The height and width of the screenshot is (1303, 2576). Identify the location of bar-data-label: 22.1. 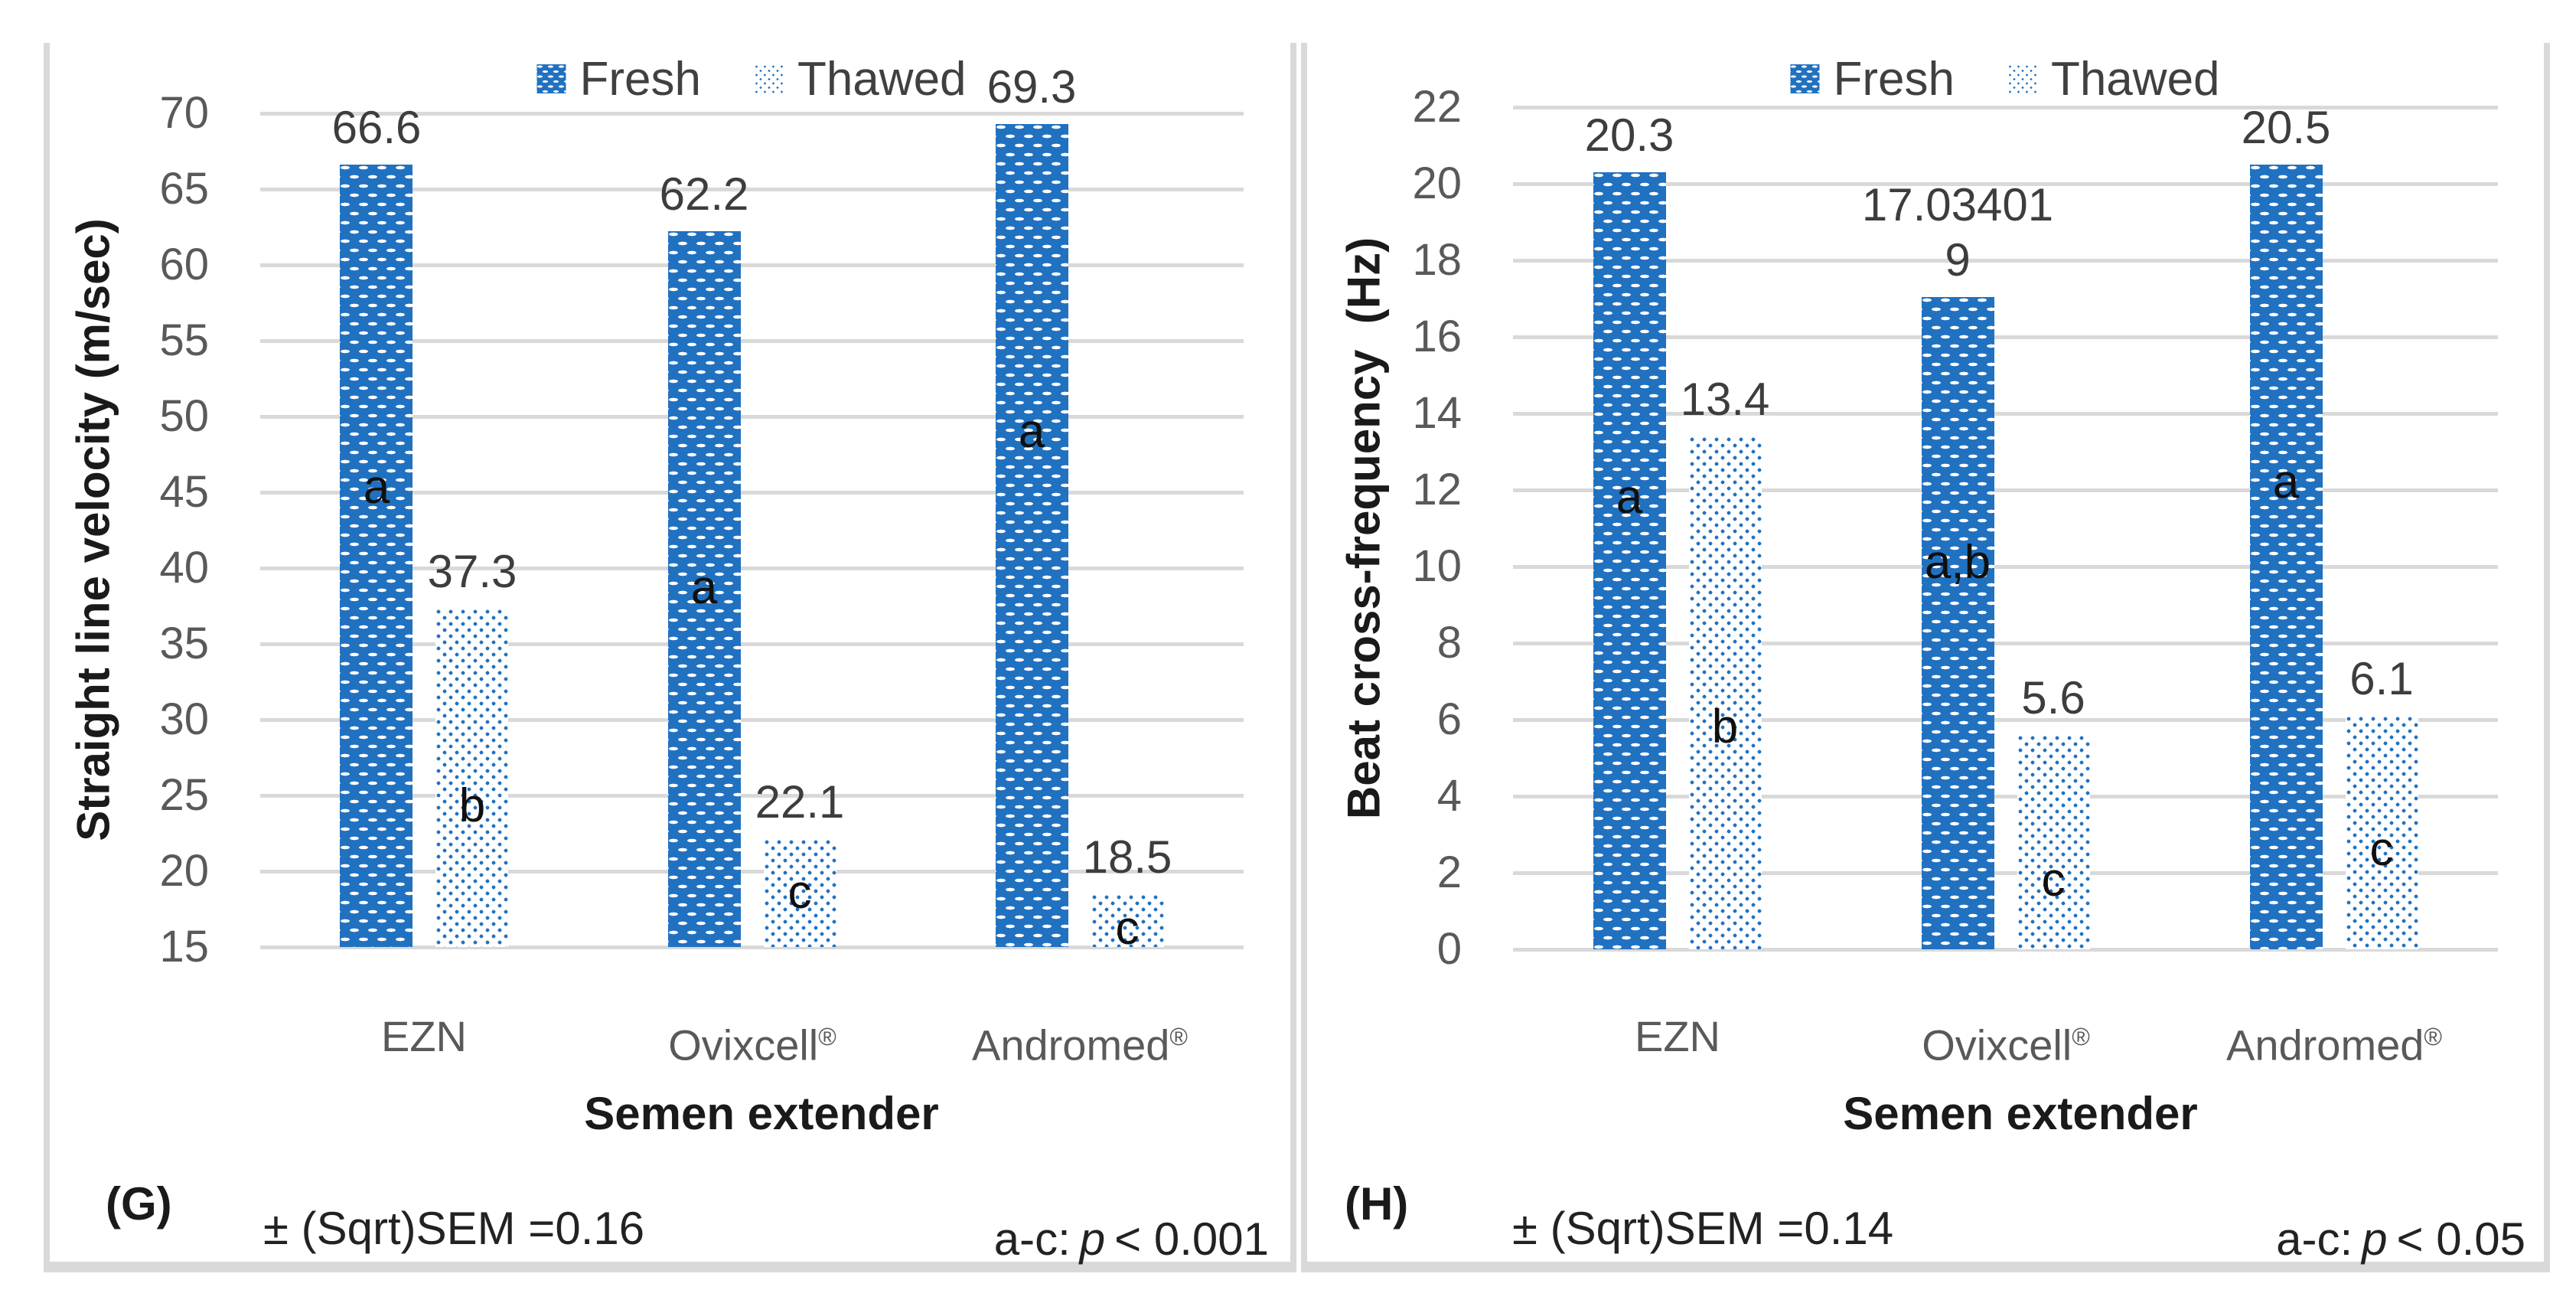
(800, 802).